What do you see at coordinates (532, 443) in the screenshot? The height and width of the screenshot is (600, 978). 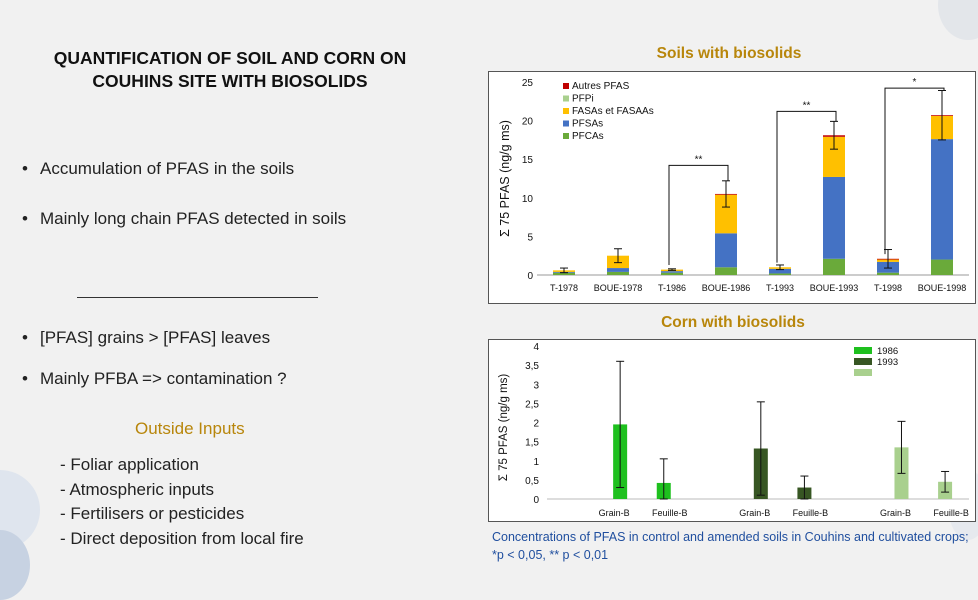 I see `y-tick-label: 1,5` at bounding box center [532, 443].